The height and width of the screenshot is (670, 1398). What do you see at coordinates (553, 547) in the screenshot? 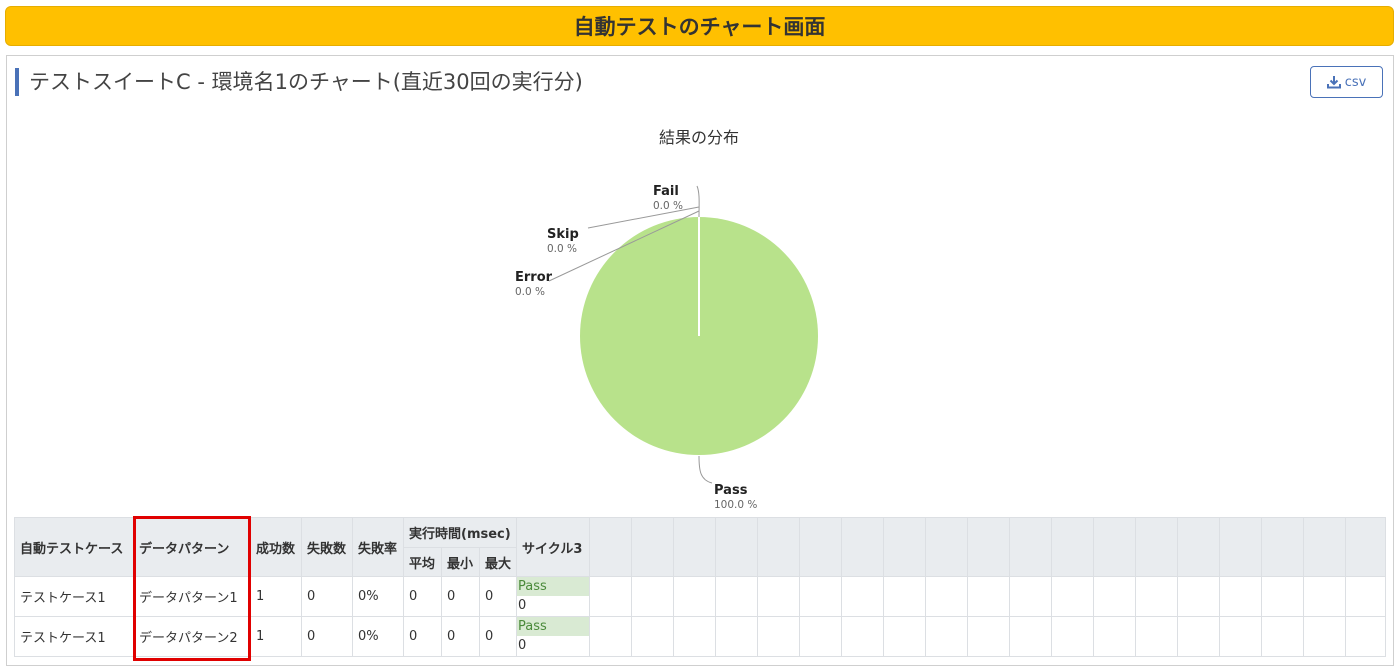
I see `header-cycle: サイクル3` at bounding box center [553, 547].